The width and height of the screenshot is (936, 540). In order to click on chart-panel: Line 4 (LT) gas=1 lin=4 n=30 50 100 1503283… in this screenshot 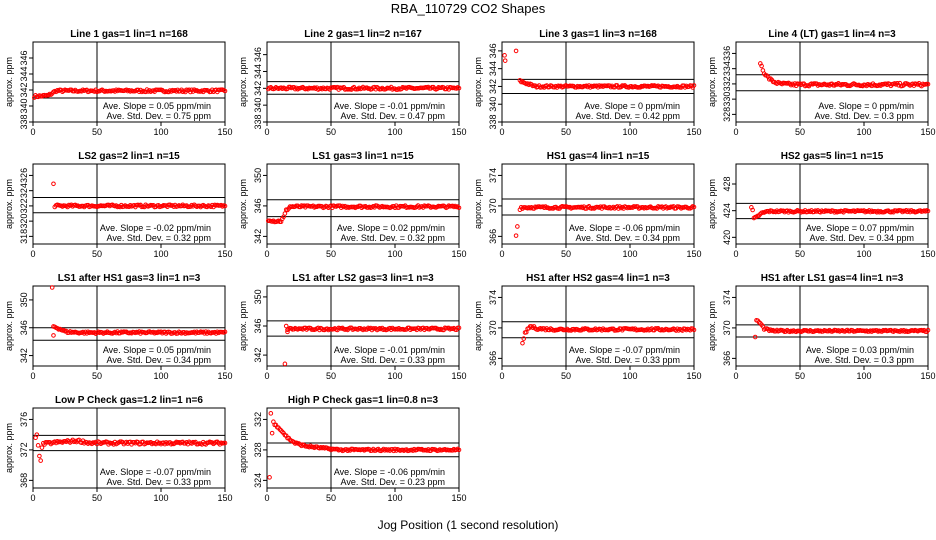, I will do `click(821, 83)`.